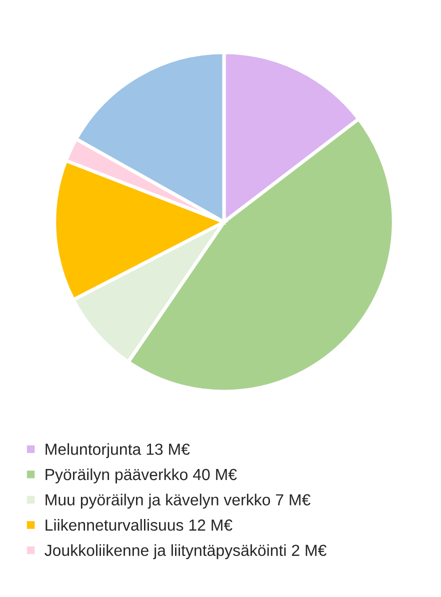  Describe the element at coordinates (185, 552) in the screenshot. I see `legend-label: Joukkoliikenne ja liityntäpysäköinti 2 M€` at that location.